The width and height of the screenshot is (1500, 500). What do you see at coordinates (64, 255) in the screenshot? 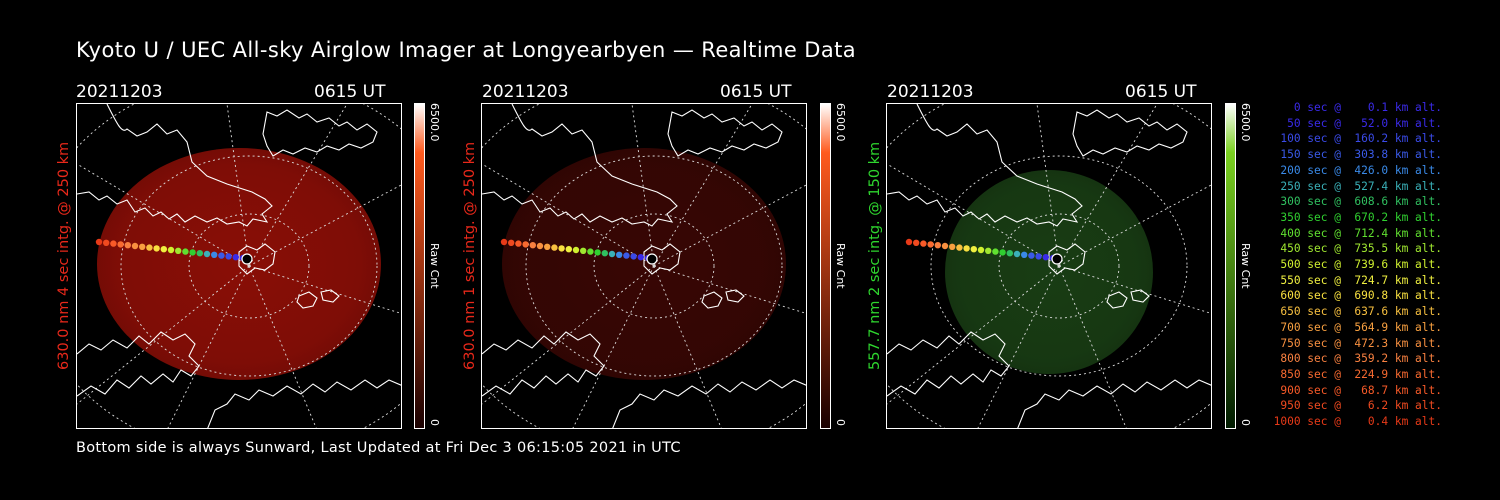
I see `panel-1-wavelength-label: 630.0 nm 4 sec intg. @ 250 km` at bounding box center [64, 255].